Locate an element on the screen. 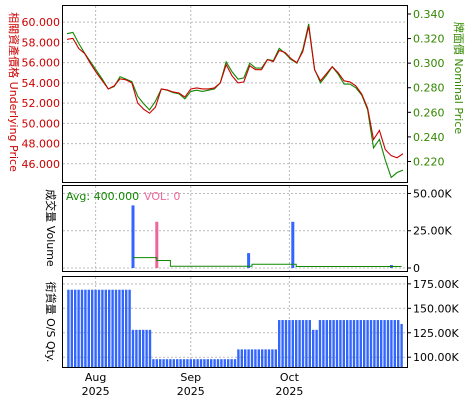 The width and height of the screenshot is (475, 400). volume-avg-line is located at coordinates (267, 262).